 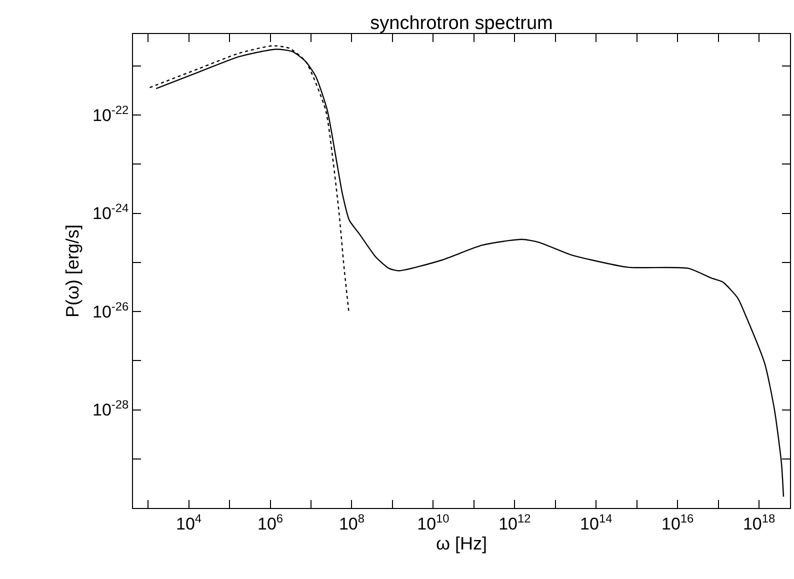 I want to click on x-tick-label: 10$^{8}$, so click(x=351, y=522).